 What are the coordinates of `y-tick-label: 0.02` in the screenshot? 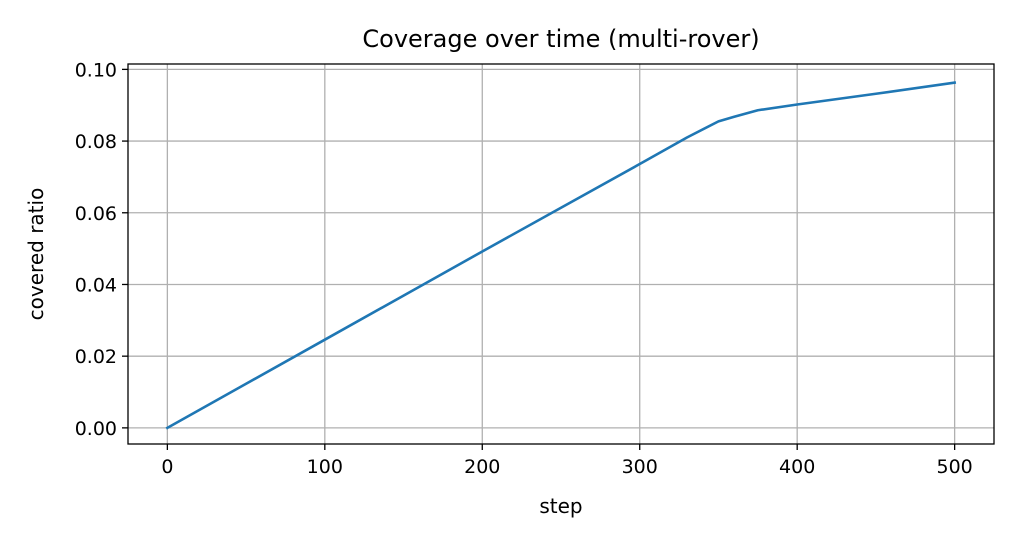 It's located at (96, 357).